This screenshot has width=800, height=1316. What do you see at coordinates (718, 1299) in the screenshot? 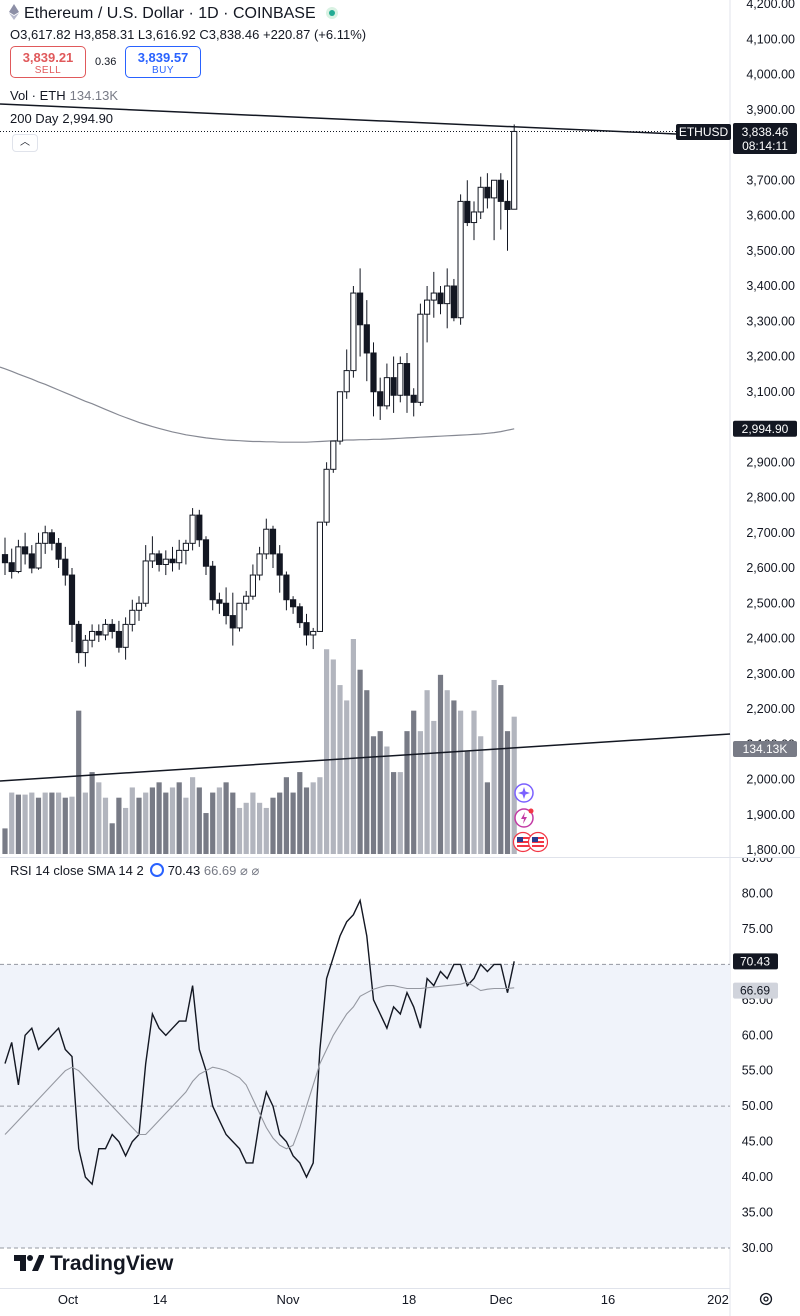
I see `time-tick-label: 202` at bounding box center [718, 1299].